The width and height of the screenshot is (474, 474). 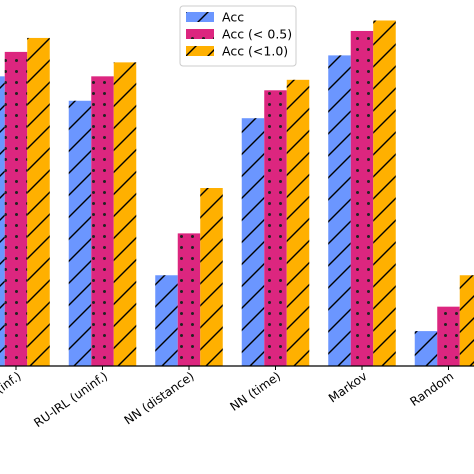 What do you see at coordinates (426, 348) in the screenshot?
I see `bar-random-acc` at bounding box center [426, 348].